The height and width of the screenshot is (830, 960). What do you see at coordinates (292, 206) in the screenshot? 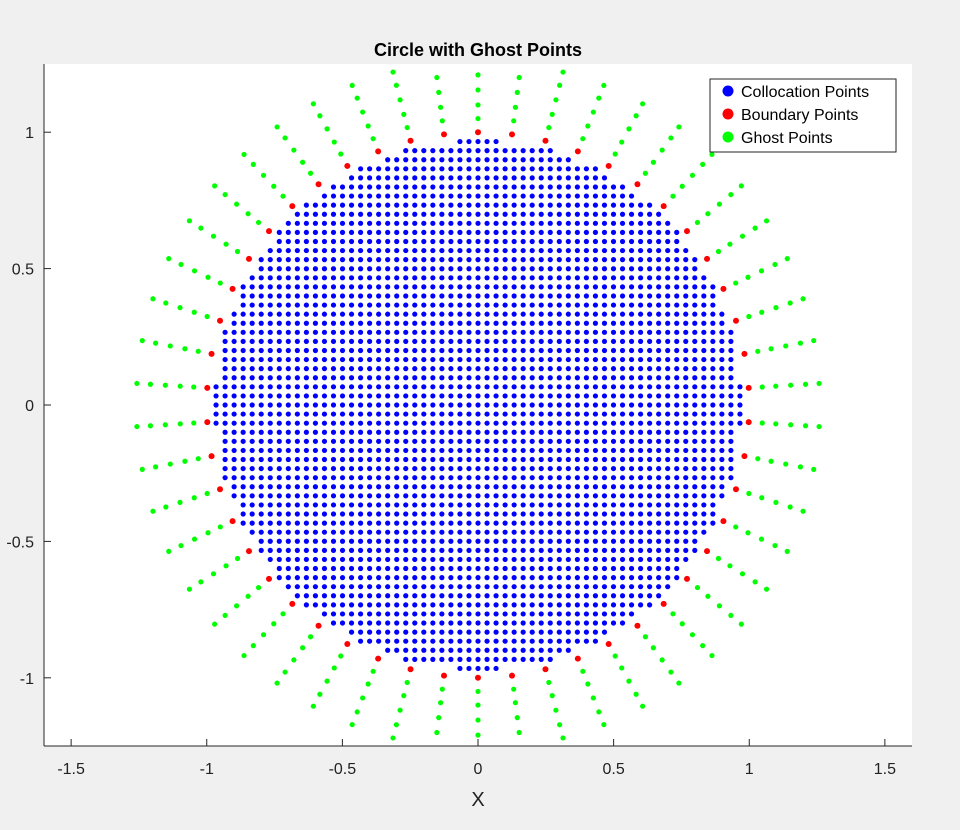
I see `boundary-point` at bounding box center [292, 206].